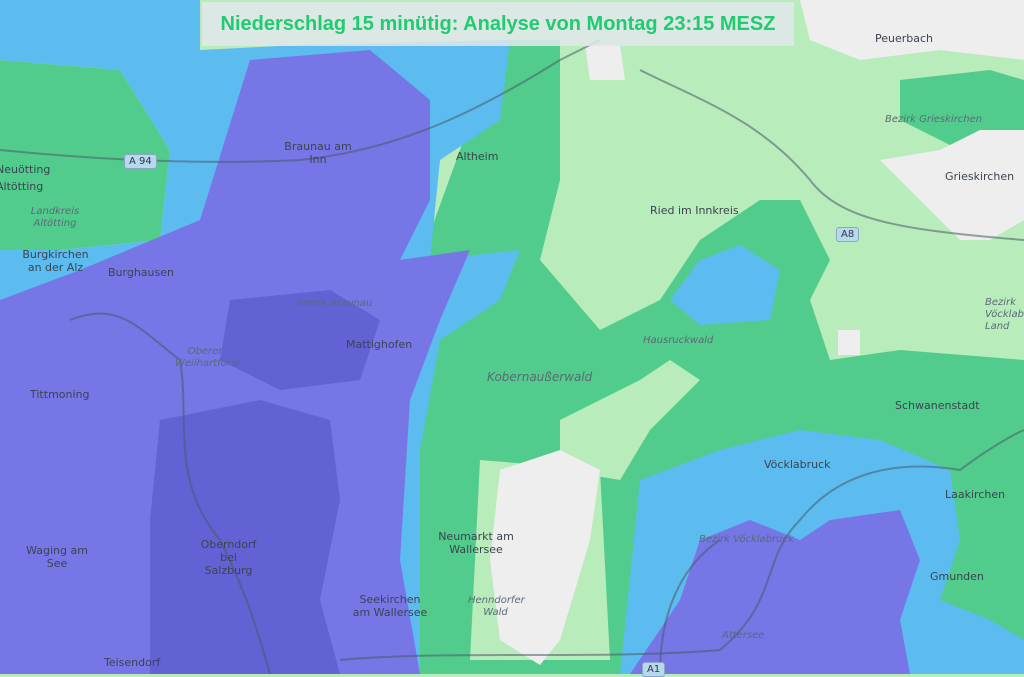 The image size is (1024, 677). Describe the element at coordinates (22, 186) in the screenshot. I see `place-label: Altötting` at that location.